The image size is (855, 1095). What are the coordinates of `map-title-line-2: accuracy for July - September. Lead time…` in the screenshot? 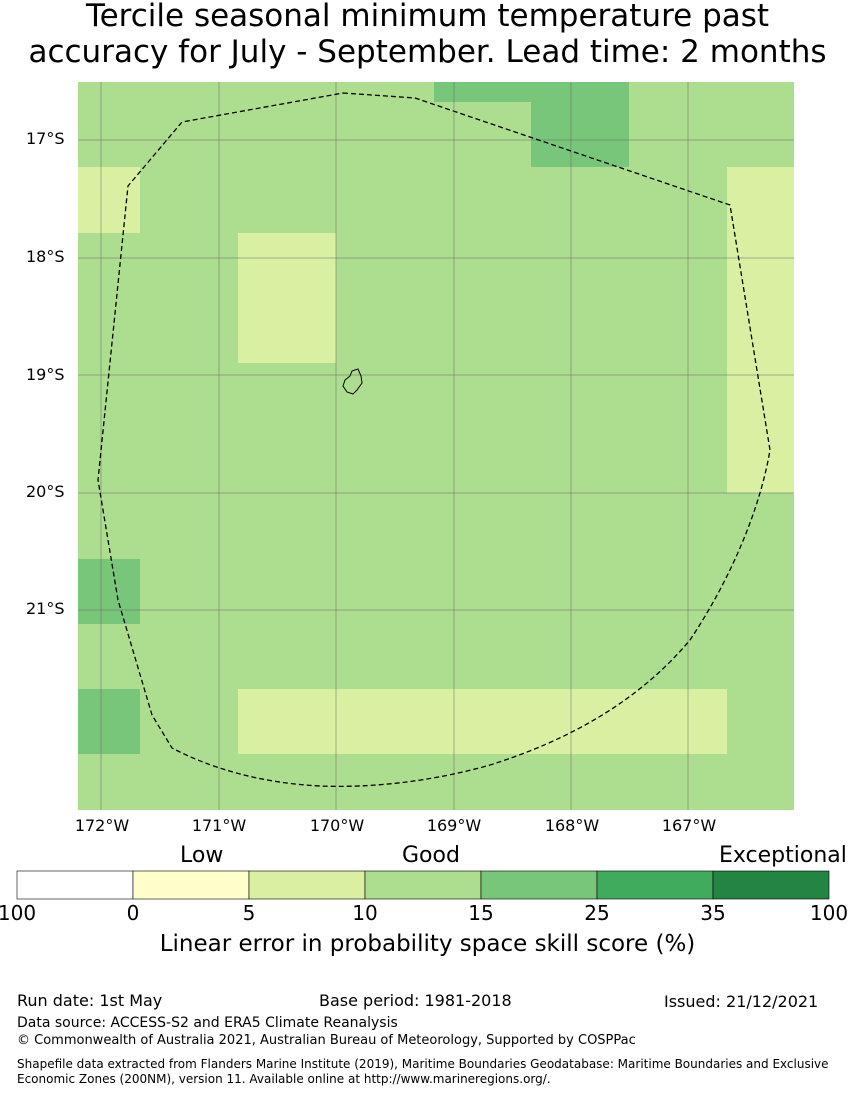 It's located at (427, 52).